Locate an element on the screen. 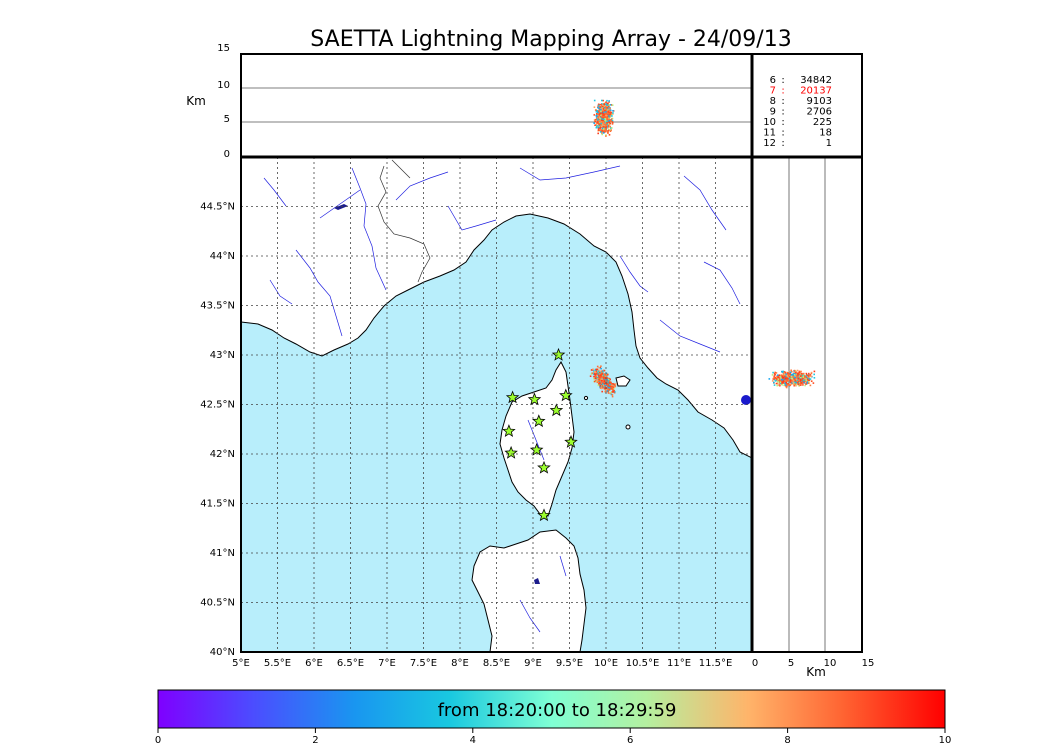  longitude-tick-label: 6°E is located at coordinates (314, 663).